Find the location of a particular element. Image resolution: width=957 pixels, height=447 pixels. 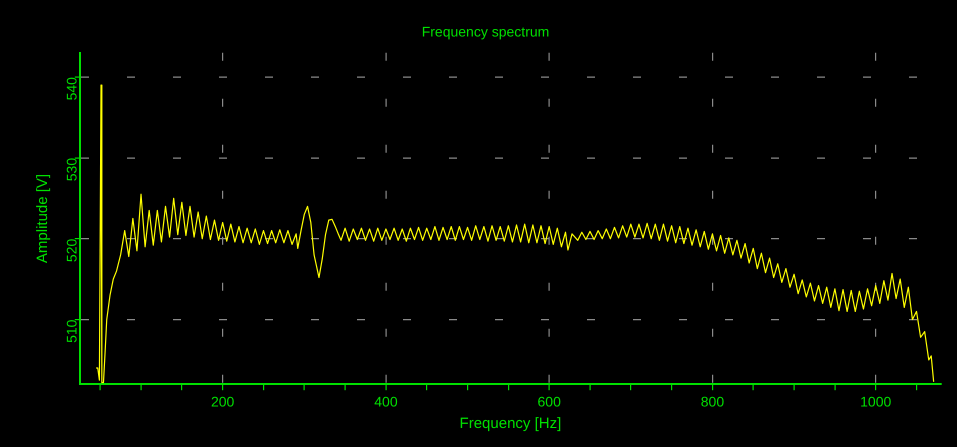

y-tick-label: 540 is located at coordinates (72, 88).